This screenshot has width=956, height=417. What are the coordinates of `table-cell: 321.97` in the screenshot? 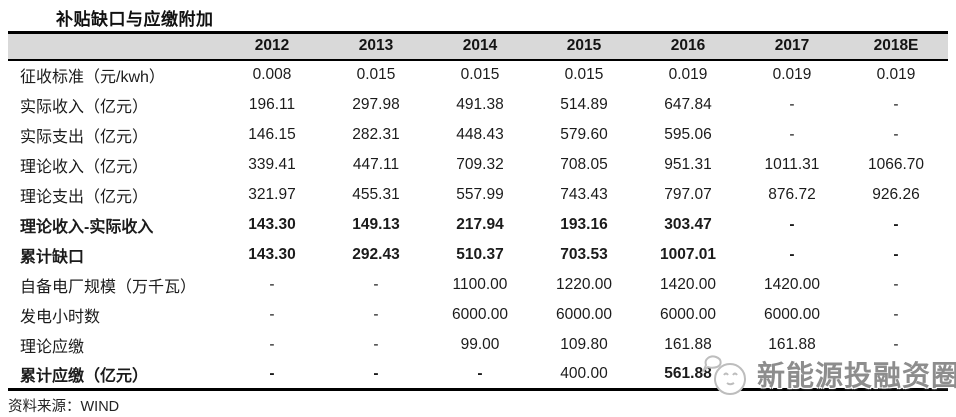 It's located at (272, 194).